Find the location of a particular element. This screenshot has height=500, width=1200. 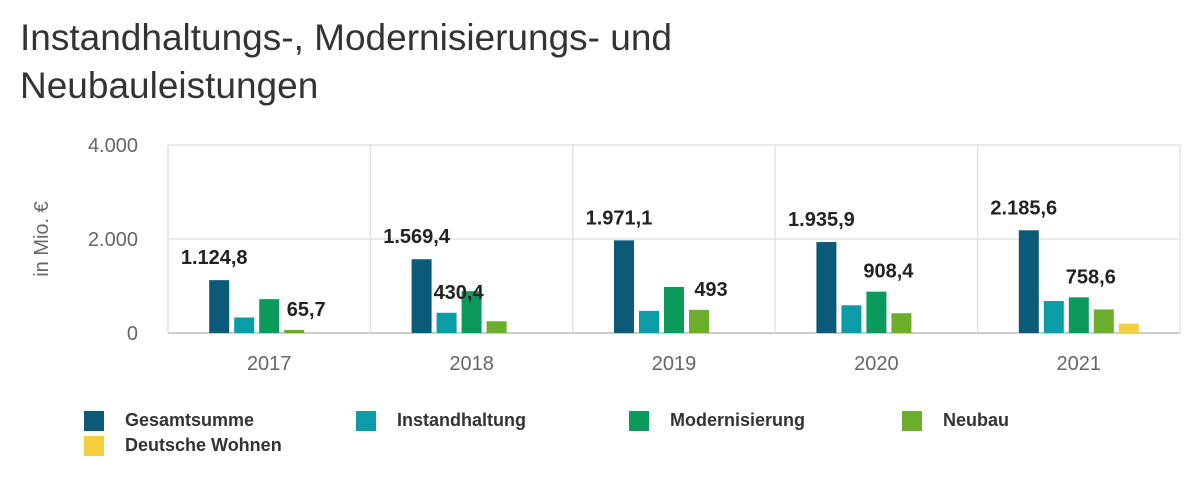

data-label: 493 is located at coordinates (710, 290).